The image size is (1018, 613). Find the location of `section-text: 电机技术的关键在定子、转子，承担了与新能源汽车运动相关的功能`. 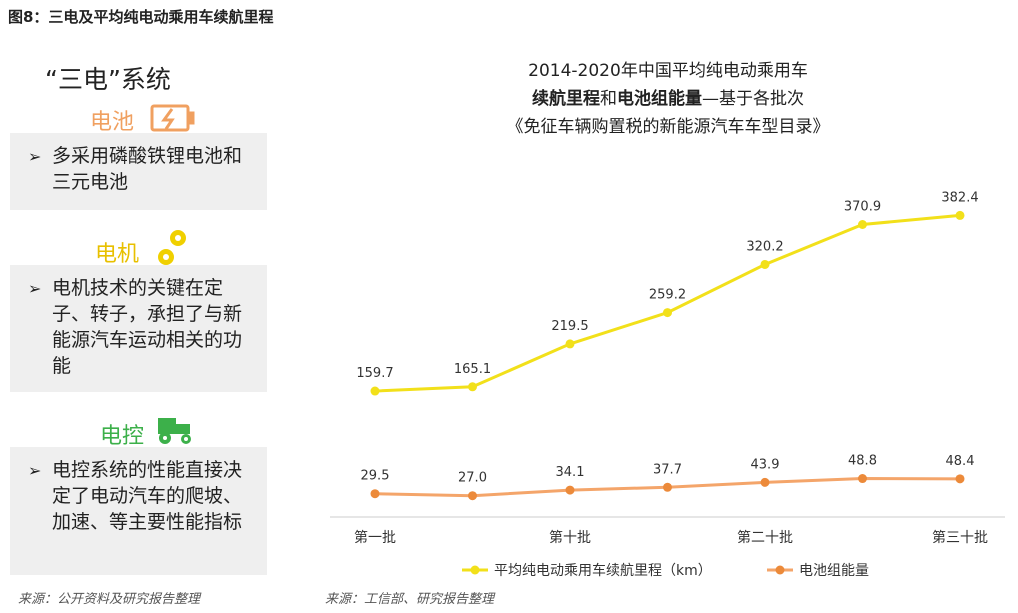

section-text: 电机技术的关键在定子、转子，承担了与新能源汽车运动相关的功能 is located at coordinates (147, 327).